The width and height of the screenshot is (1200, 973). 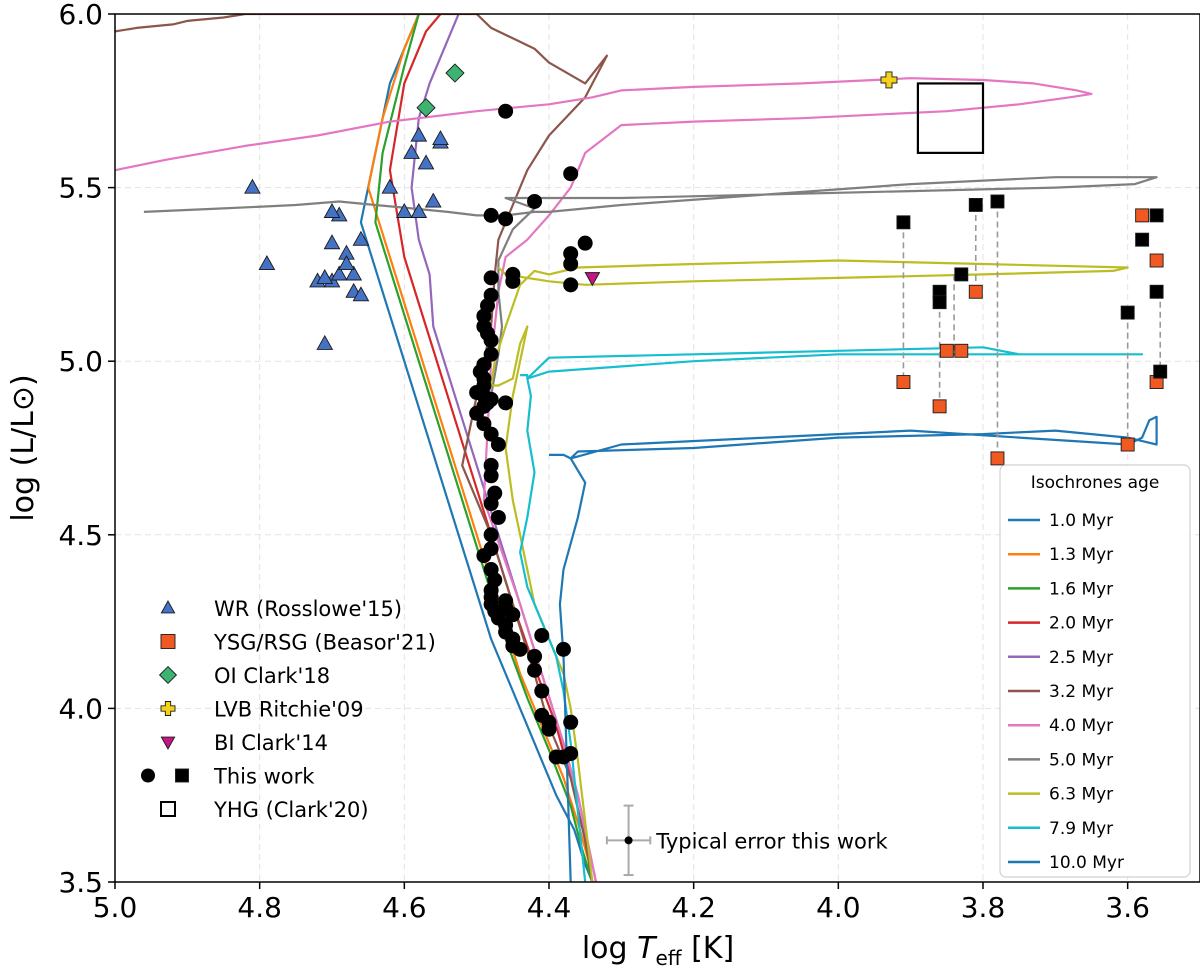 I want to click on legend-marker-this-work-circle, so click(x=148, y=775).